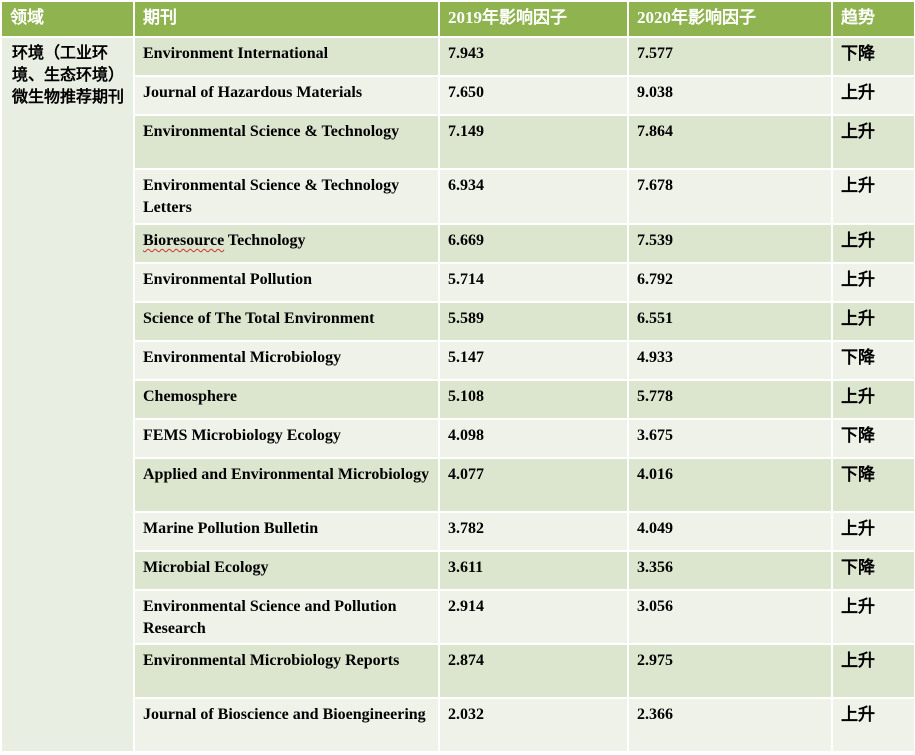 The image size is (915, 755). What do you see at coordinates (533, 485) in the screenshot?
I see `if-2019-cell: 4.077` at bounding box center [533, 485].